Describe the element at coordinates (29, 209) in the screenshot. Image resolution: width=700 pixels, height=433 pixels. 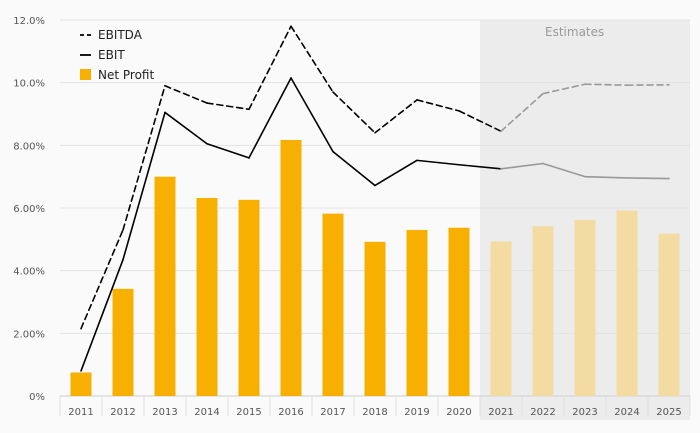
I see `y-tick-label: 6.00%` at that location.